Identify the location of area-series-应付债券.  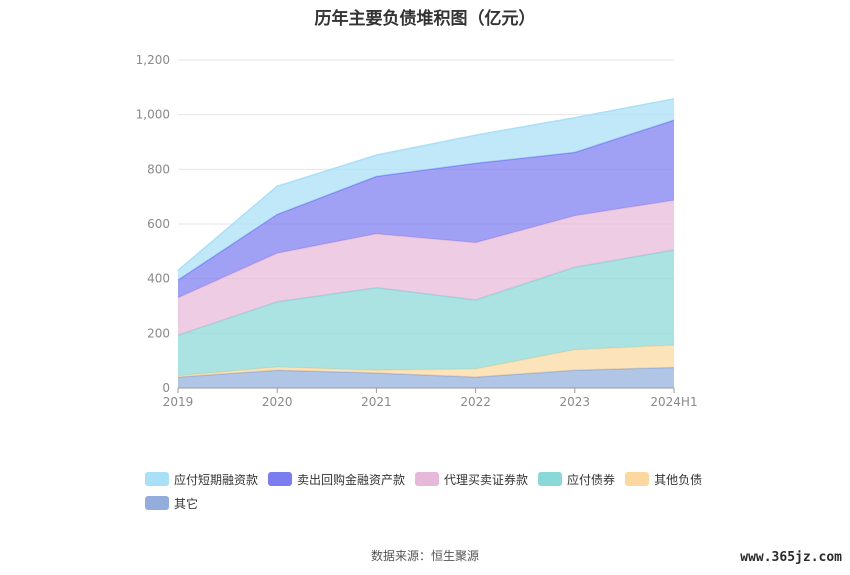
(426, 313).